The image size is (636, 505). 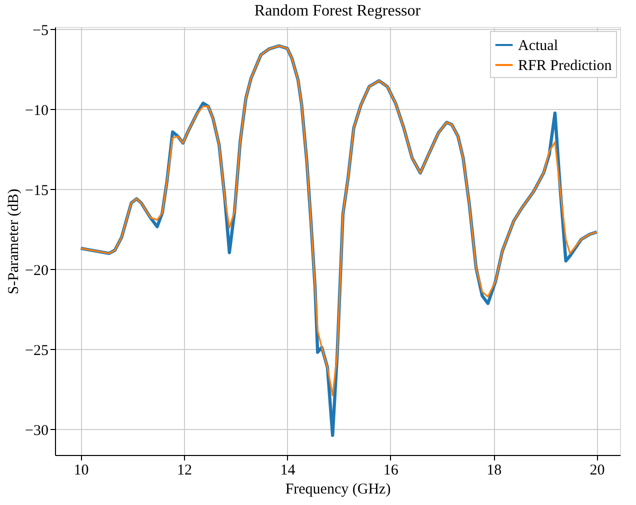 I want to click on chart-title: Random Forest Regressor, so click(x=338, y=11).